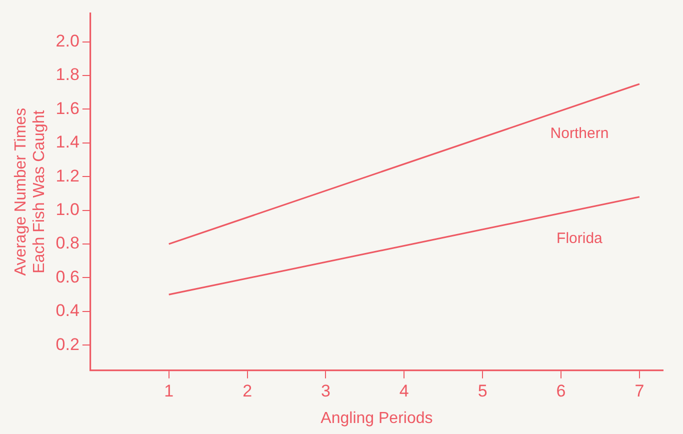 This screenshot has width=683, height=434. I want to click on x-tick-label: 4, so click(404, 390).